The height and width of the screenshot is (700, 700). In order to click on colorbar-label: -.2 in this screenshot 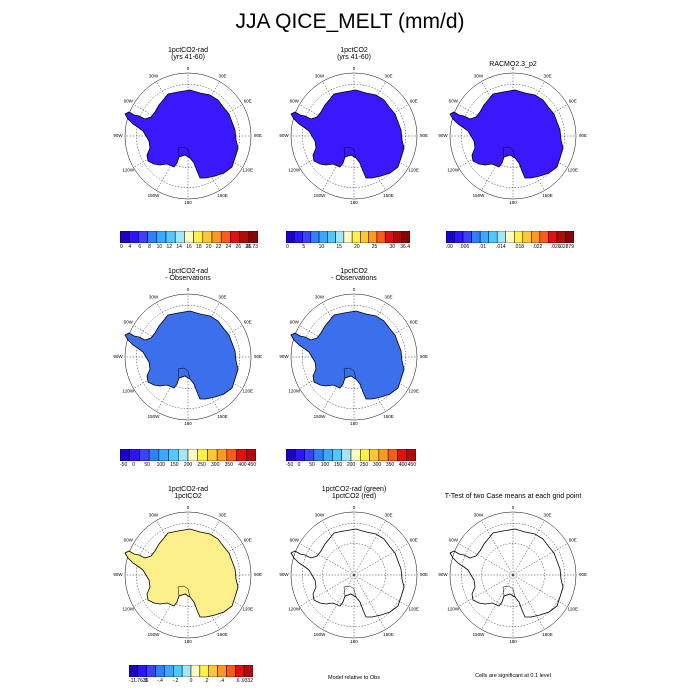, I will do `click(175, 681)`.